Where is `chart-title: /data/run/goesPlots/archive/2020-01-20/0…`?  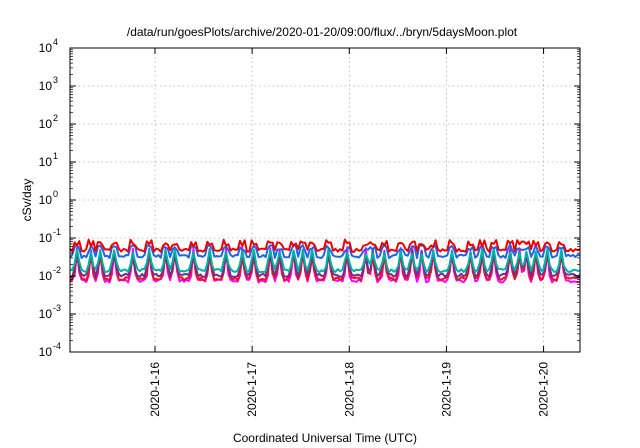 chart-title: /data/run/goesPlots/archive/2020-01-20/0… is located at coordinates (322, 32).